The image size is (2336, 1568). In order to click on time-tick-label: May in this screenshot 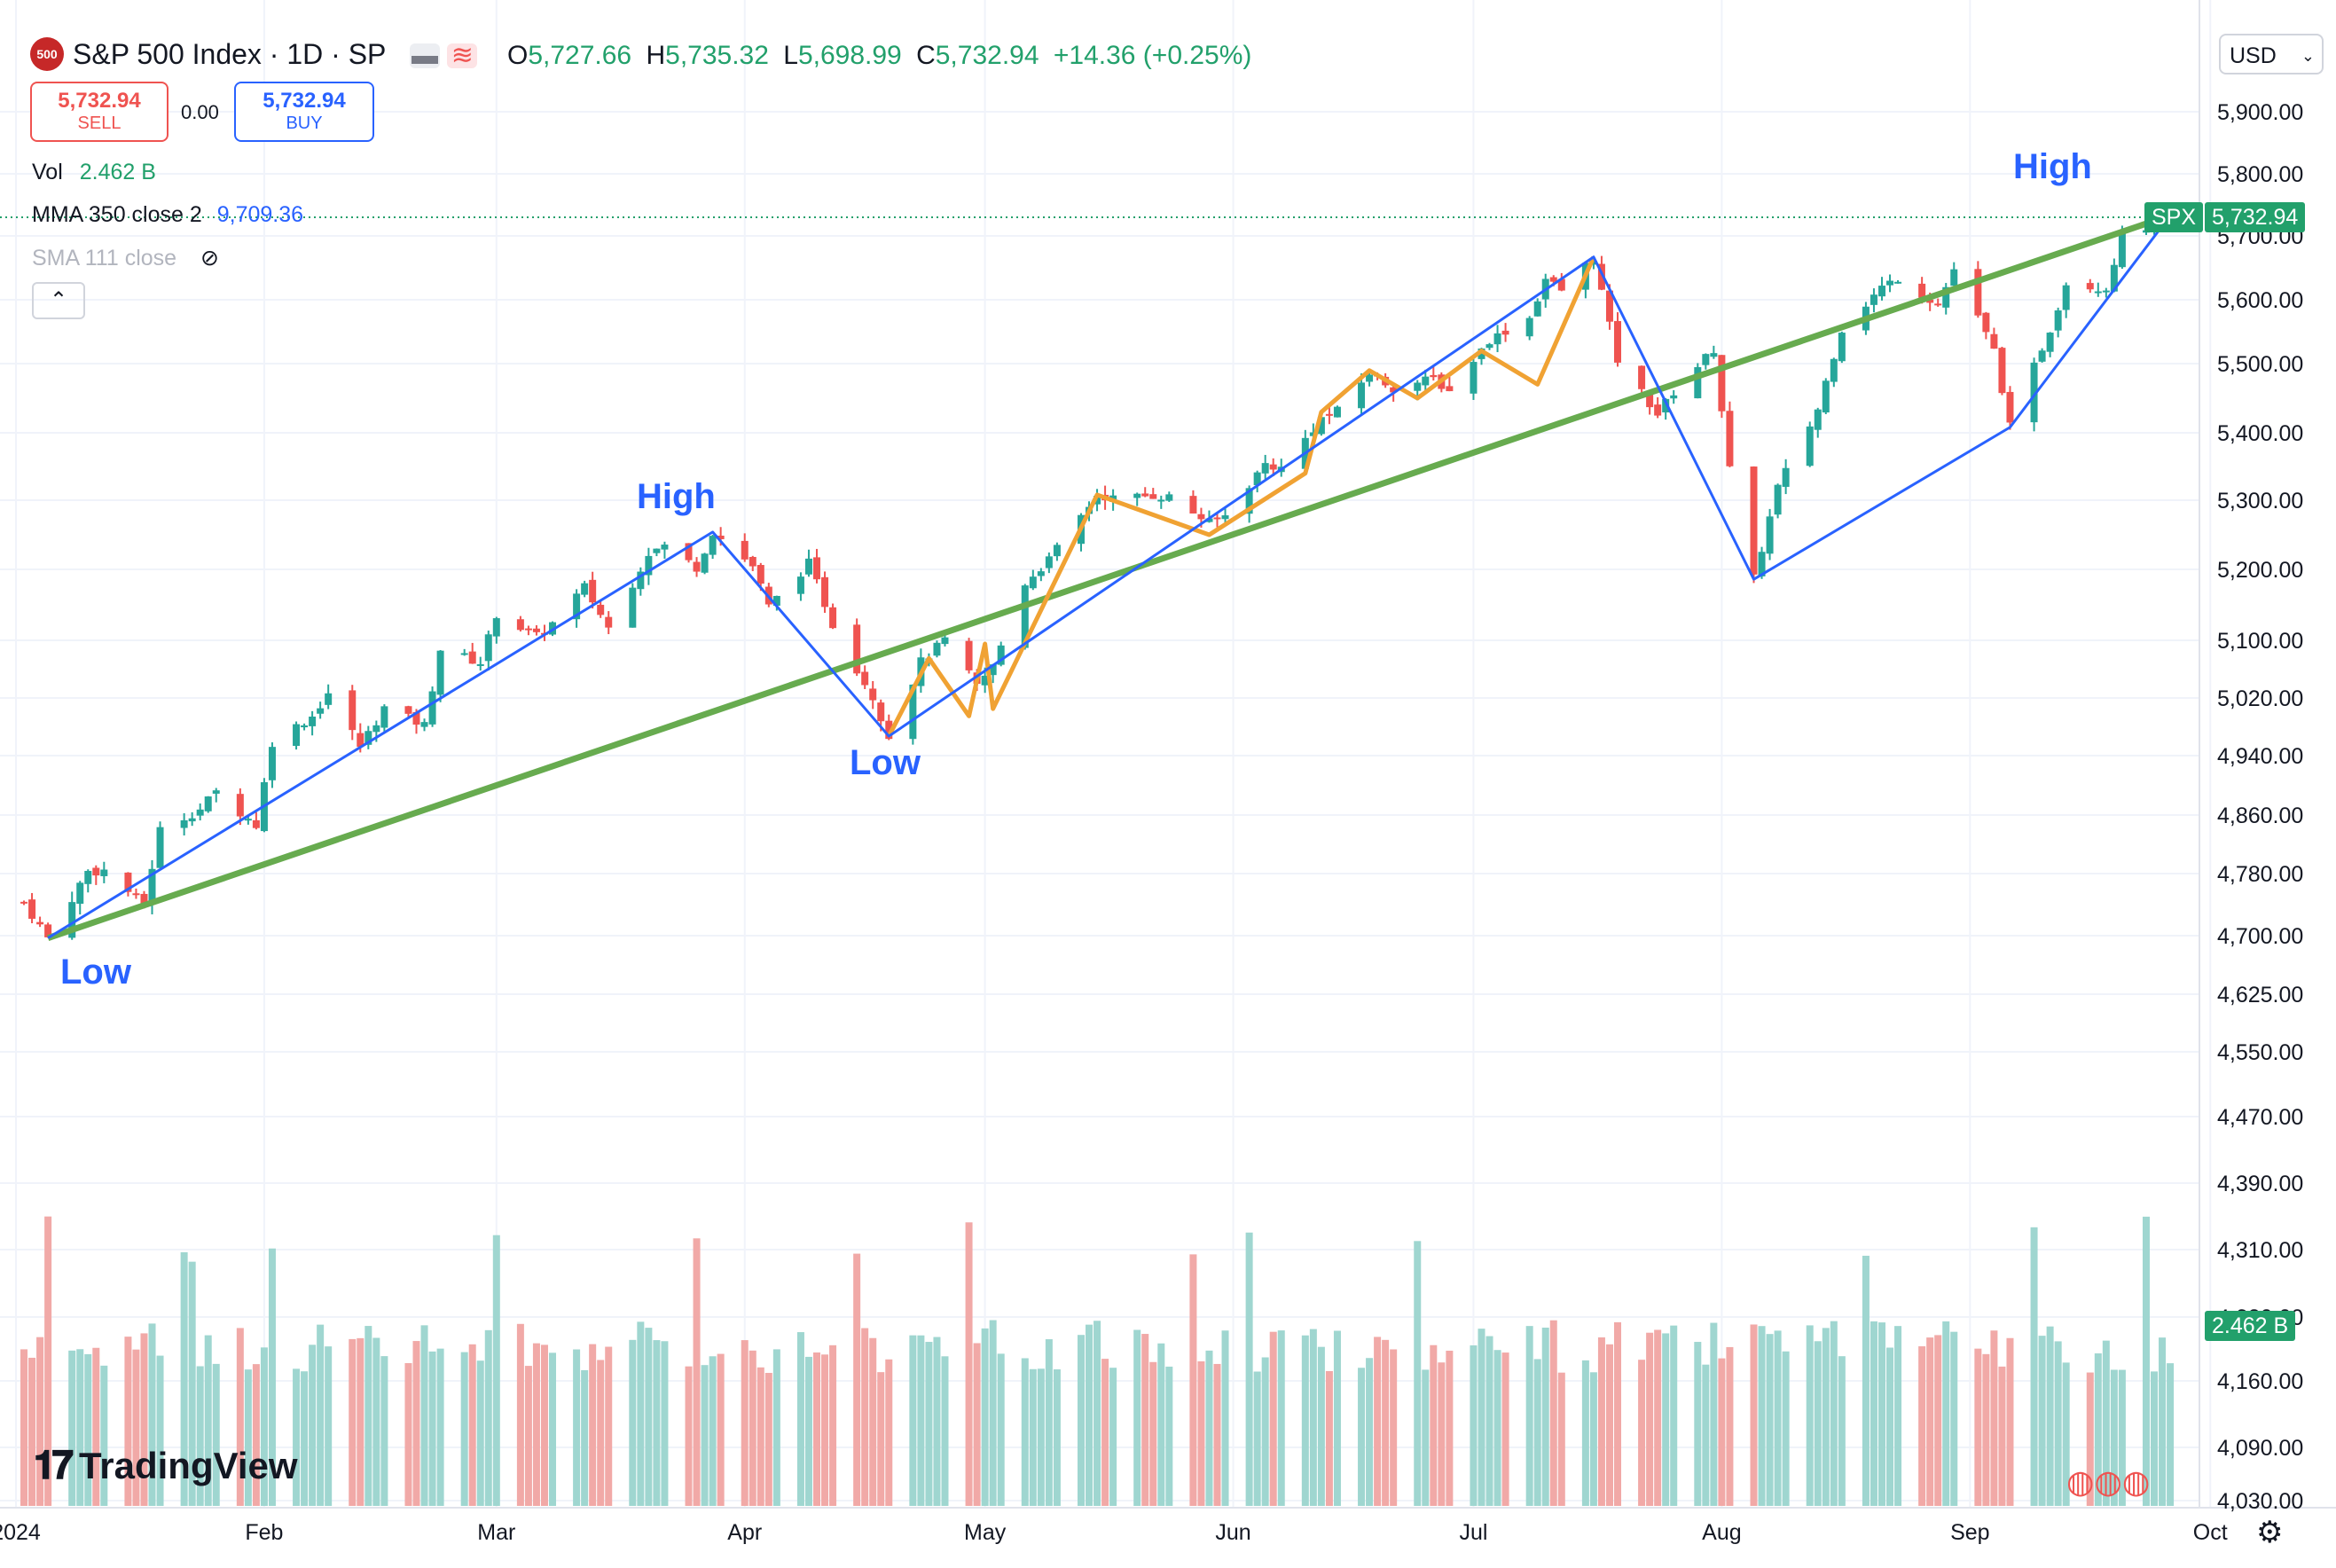, I will do `click(985, 1532)`.